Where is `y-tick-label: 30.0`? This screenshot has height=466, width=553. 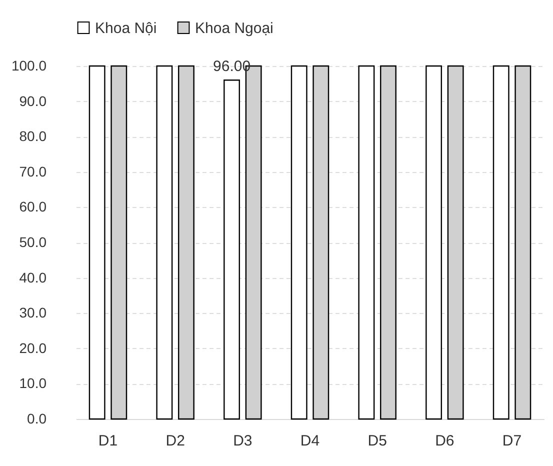
y-tick-label: 30.0 is located at coordinates (33, 312).